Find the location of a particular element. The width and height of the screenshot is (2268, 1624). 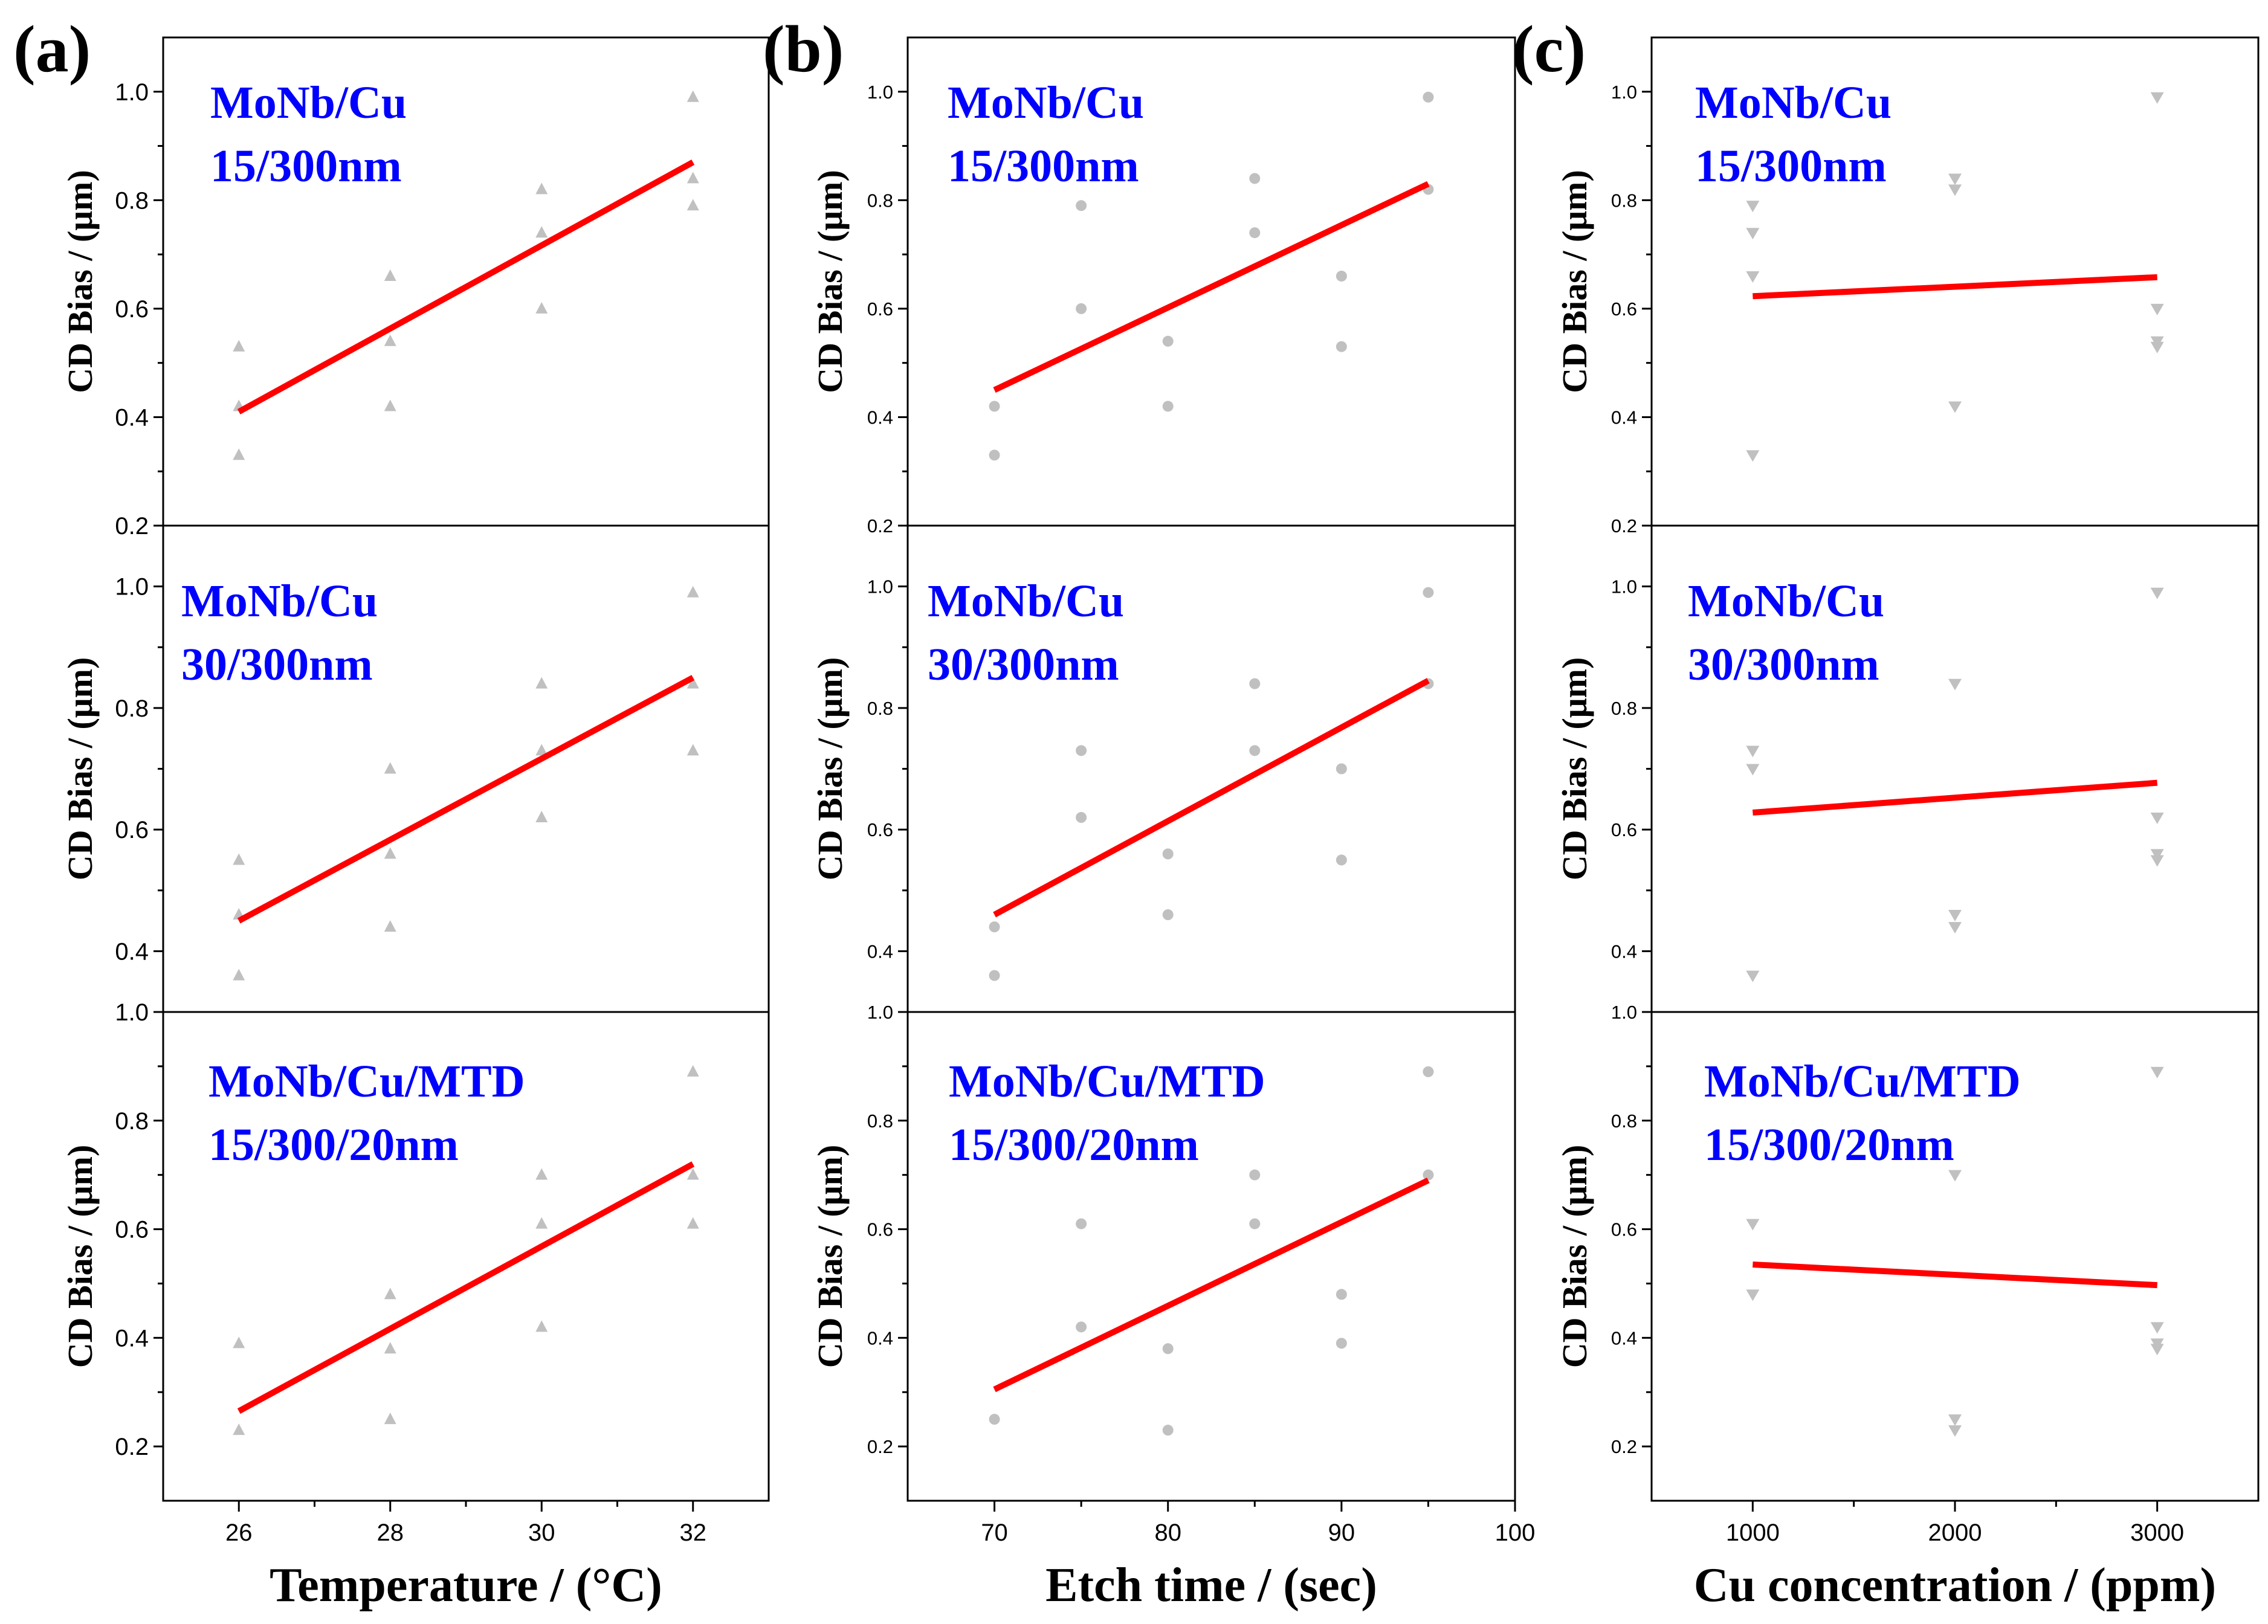

x-tick-label: 28 is located at coordinates (390, 1532).